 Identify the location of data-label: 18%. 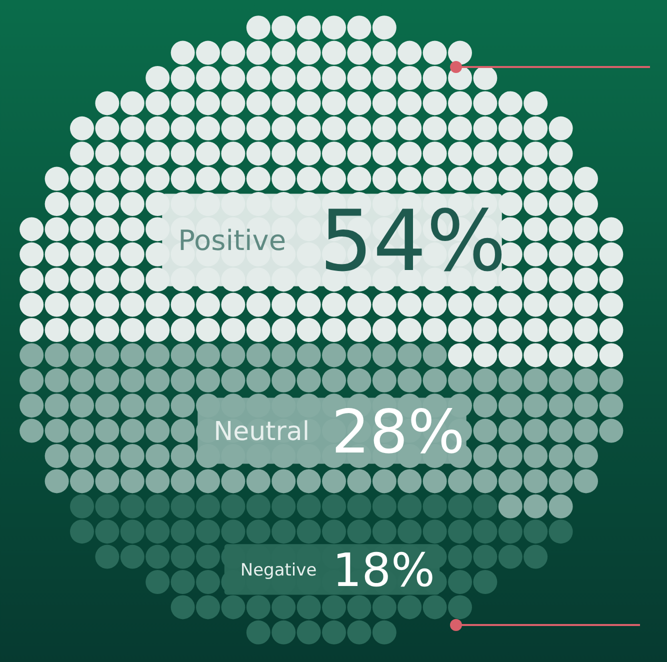
(383, 569).